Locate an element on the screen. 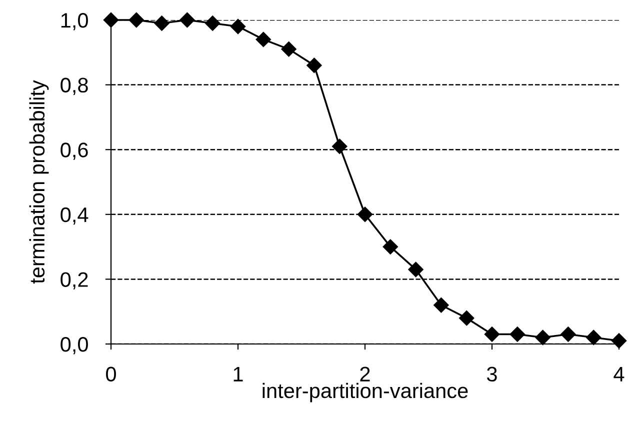 This screenshot has height=428, width=629. y-tick-label: 0,6 is located at coordinates (74, 151).